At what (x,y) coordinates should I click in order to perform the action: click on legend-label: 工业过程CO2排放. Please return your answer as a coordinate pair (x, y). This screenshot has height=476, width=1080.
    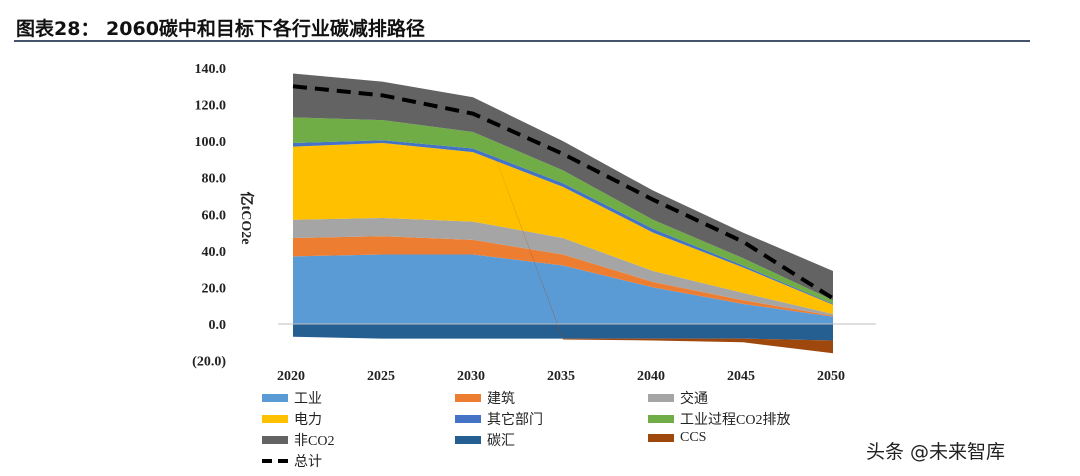
    Looking at the image, I should click on (735, 420).